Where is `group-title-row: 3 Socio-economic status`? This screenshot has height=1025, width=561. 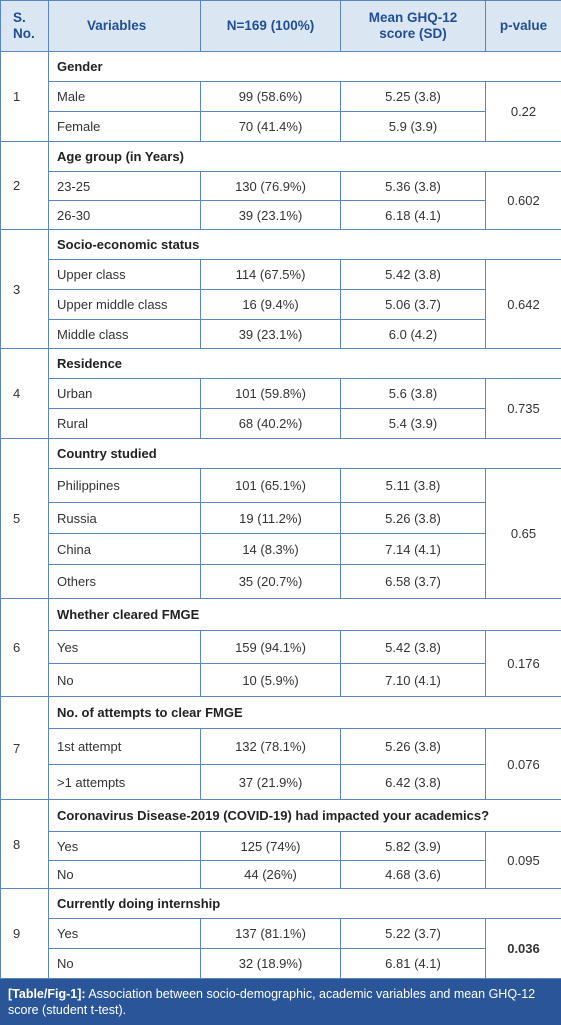 group-title-row: 3 Socio-economic status is located at coordinates (280, 289).